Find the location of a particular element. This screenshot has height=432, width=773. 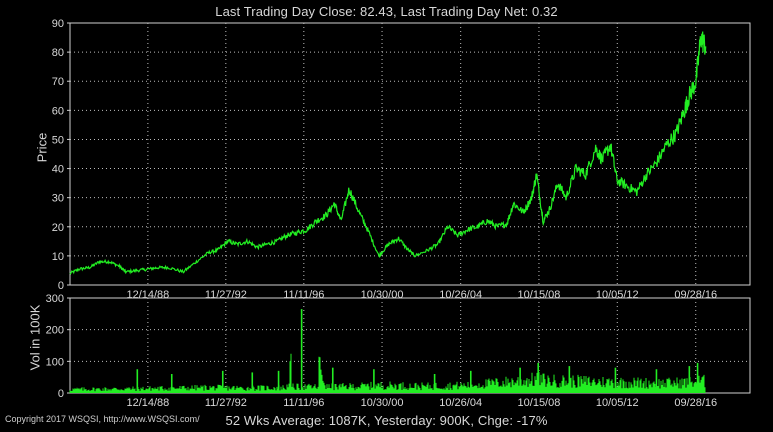

volume-y-tick-label: 0 is located at coordinates (61, 394).